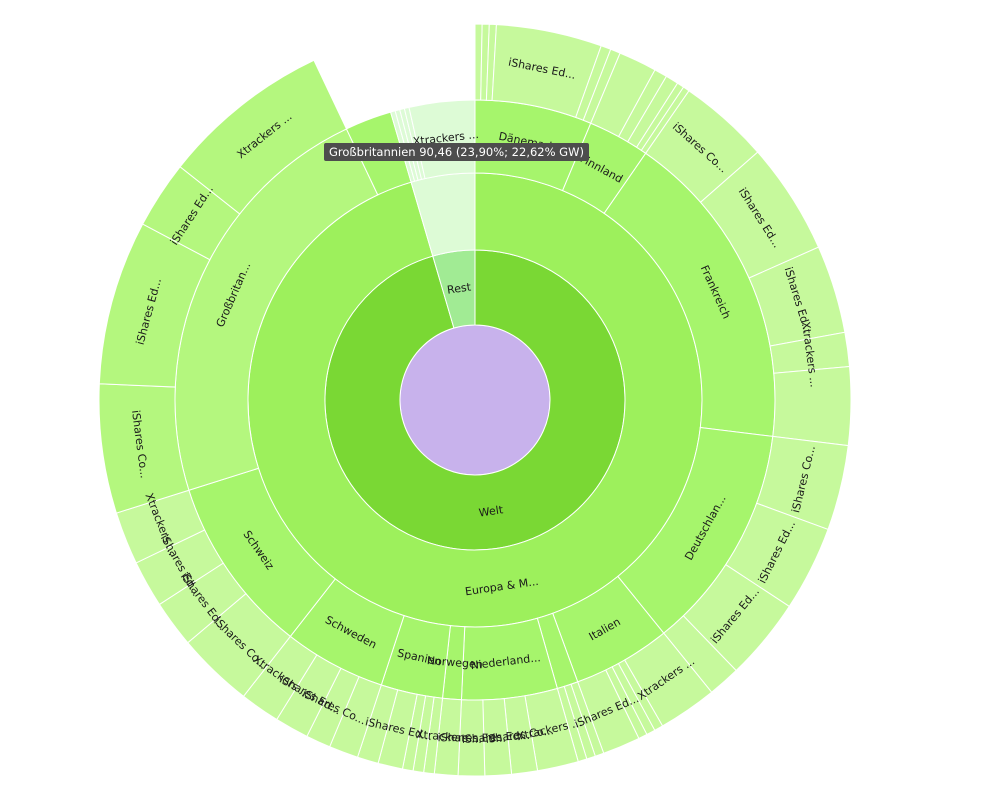 The height and width of the screenshot is (786, 1000). Describe the element at coordinates (812, 406) in the screenshot. I see `segment-unlabeled` at that location.